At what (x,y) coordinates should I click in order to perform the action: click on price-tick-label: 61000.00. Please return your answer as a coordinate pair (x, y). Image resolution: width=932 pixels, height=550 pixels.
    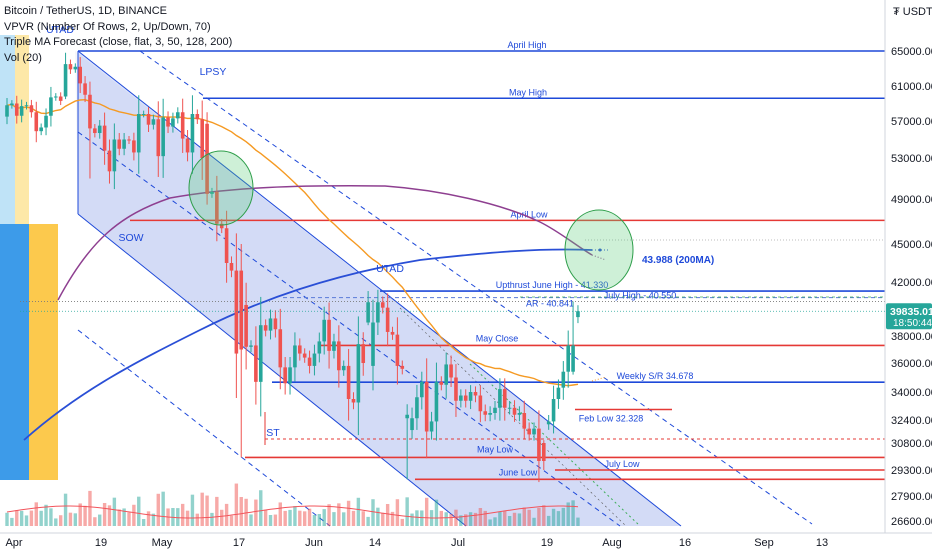
    Looking at the image, I should click on (911, 87).